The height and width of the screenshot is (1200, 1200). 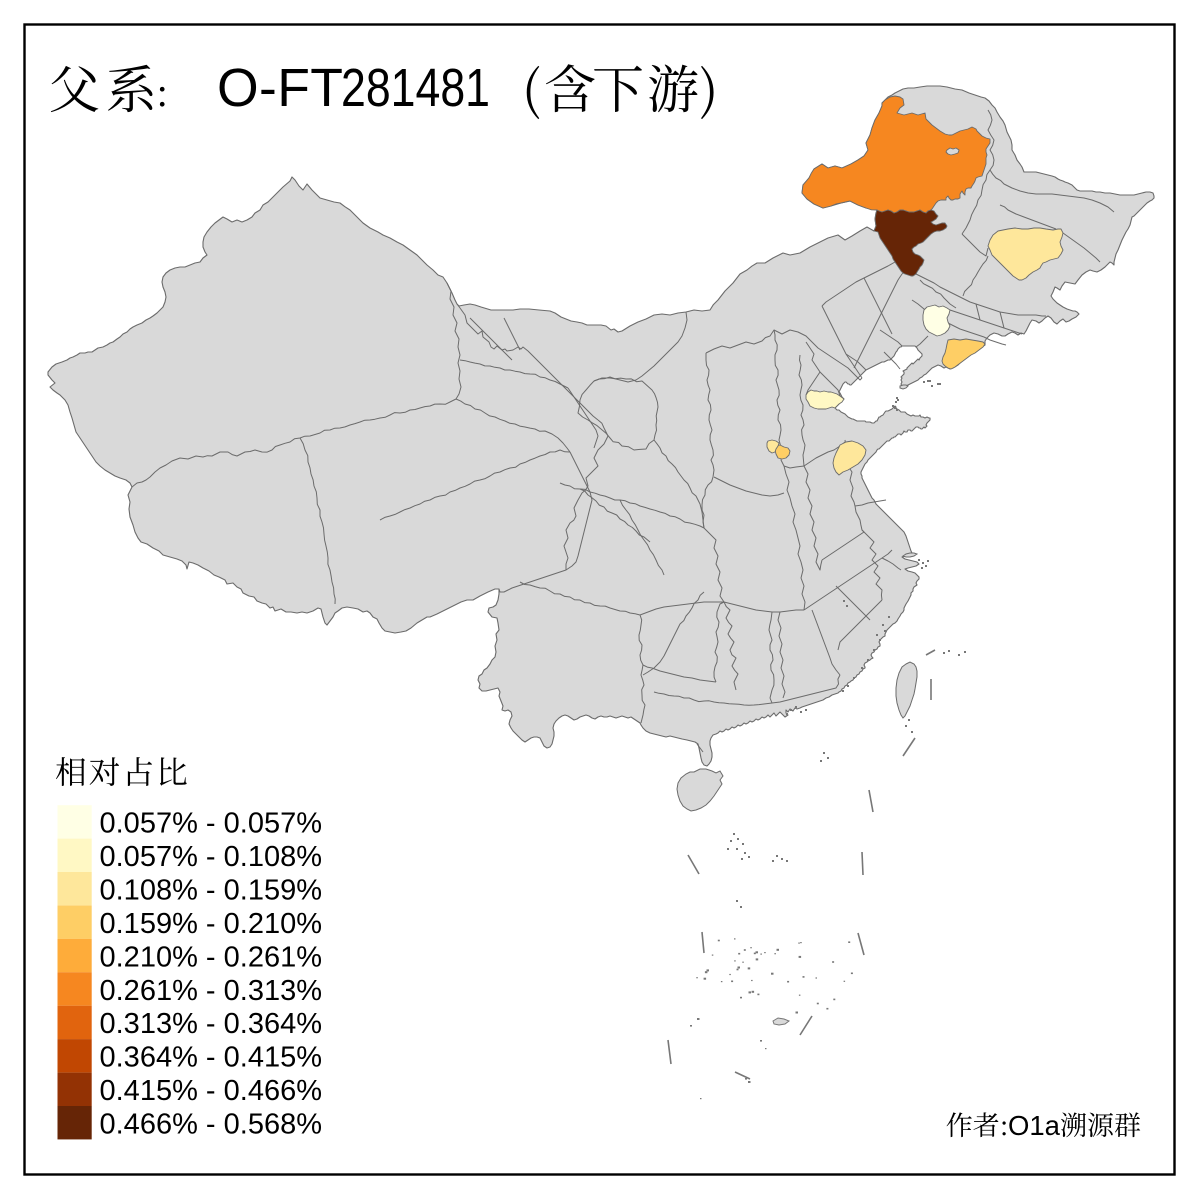 I want to click on svg-text: 0.210% - 0.261%, so click(x=211, y=957).